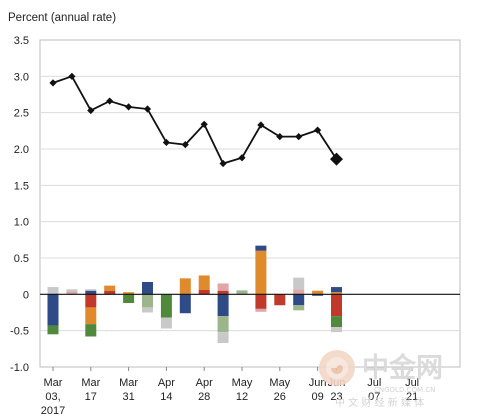 This screenshot has height=420, width=477. I want to click on watermark-url: CNGOLD.COM.CN, so click(404, 390).